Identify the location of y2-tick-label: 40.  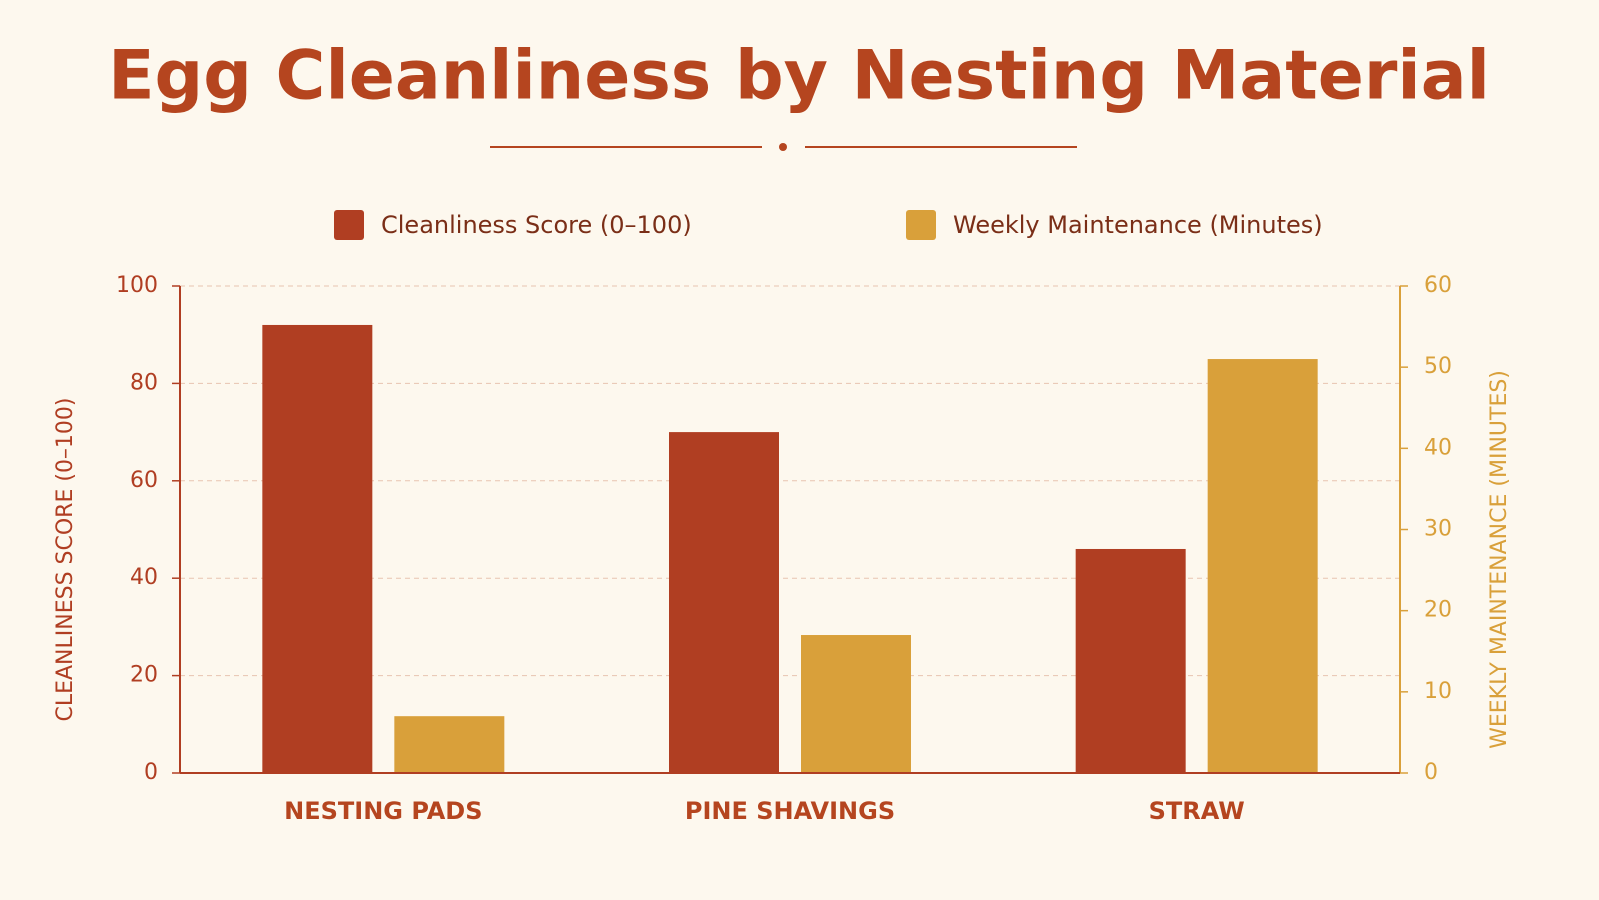
(1438, 447).